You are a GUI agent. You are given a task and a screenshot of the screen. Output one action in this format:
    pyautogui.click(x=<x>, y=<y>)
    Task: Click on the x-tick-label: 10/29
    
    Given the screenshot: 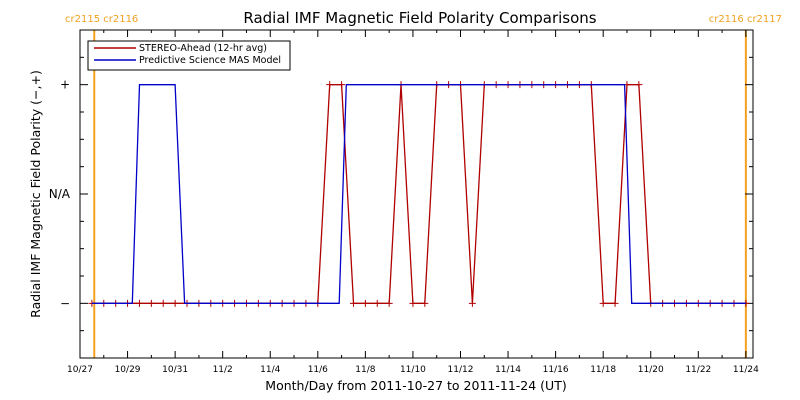 What is the action you would take?
    pyautogui.click(x=128, y=370)
    